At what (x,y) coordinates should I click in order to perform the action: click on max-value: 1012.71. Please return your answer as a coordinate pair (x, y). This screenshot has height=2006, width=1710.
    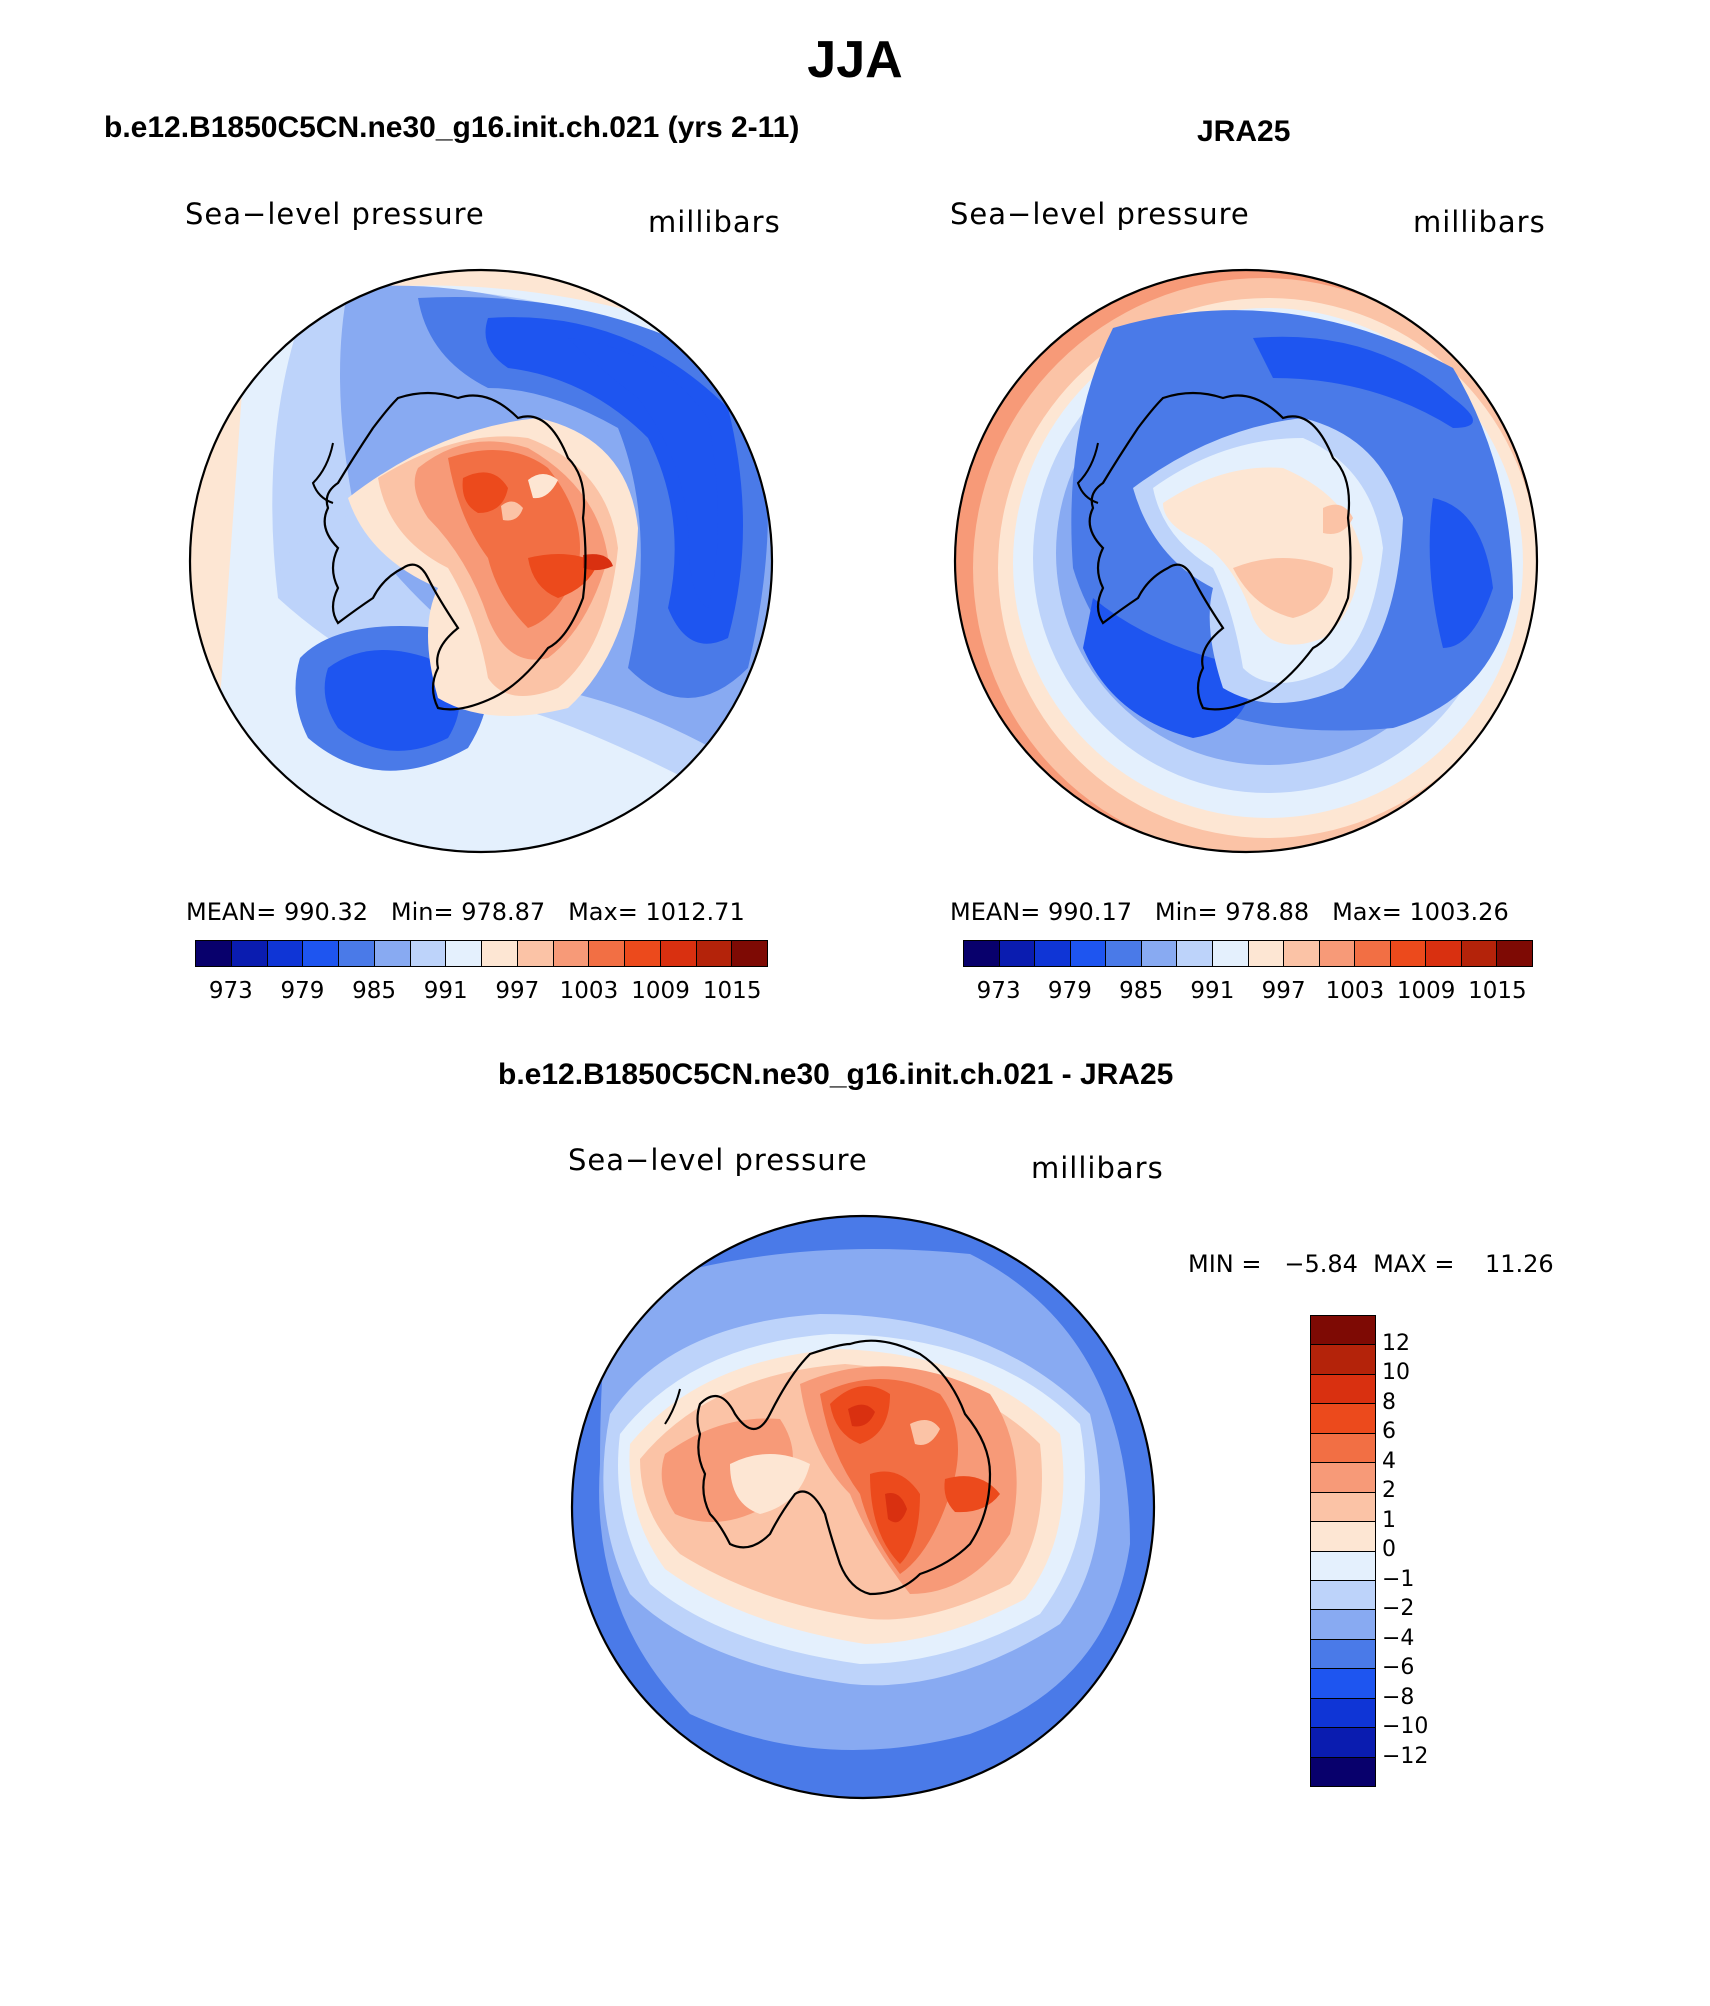
    Looking at the image, I should click on (695, 912).